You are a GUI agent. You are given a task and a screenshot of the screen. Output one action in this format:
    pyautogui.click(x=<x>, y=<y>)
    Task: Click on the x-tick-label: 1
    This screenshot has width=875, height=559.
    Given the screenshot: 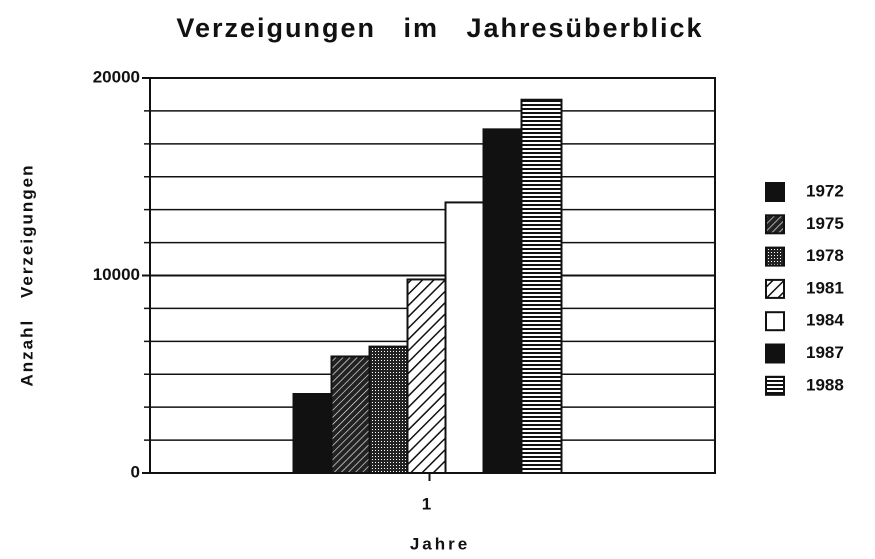 What is the action you would take?
    pyautogui.click(x=426, y=503)
    